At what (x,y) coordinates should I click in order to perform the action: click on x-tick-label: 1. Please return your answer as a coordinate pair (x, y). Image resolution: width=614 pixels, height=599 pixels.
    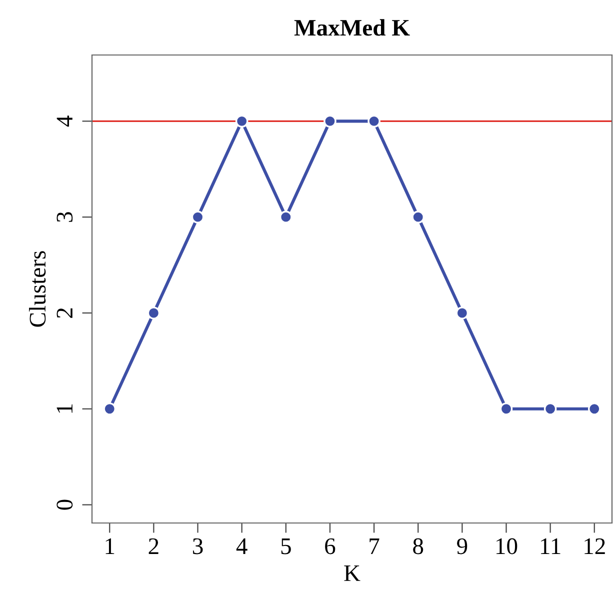
    Looking at the image, I should click on (110, 546).